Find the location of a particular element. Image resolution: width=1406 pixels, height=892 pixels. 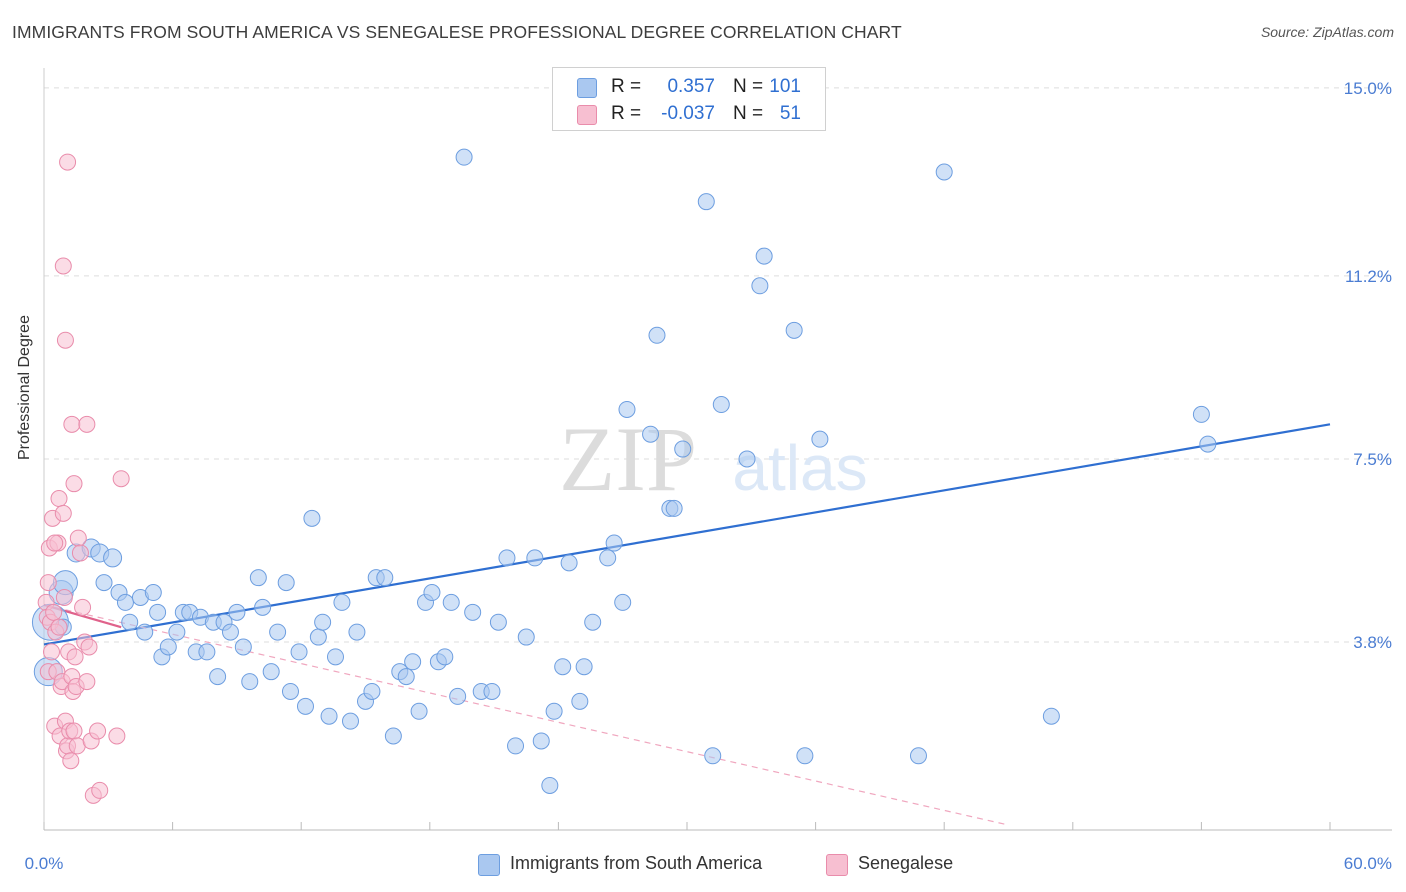

watermark-zip: ZIP is located at coordinates (628, 459).